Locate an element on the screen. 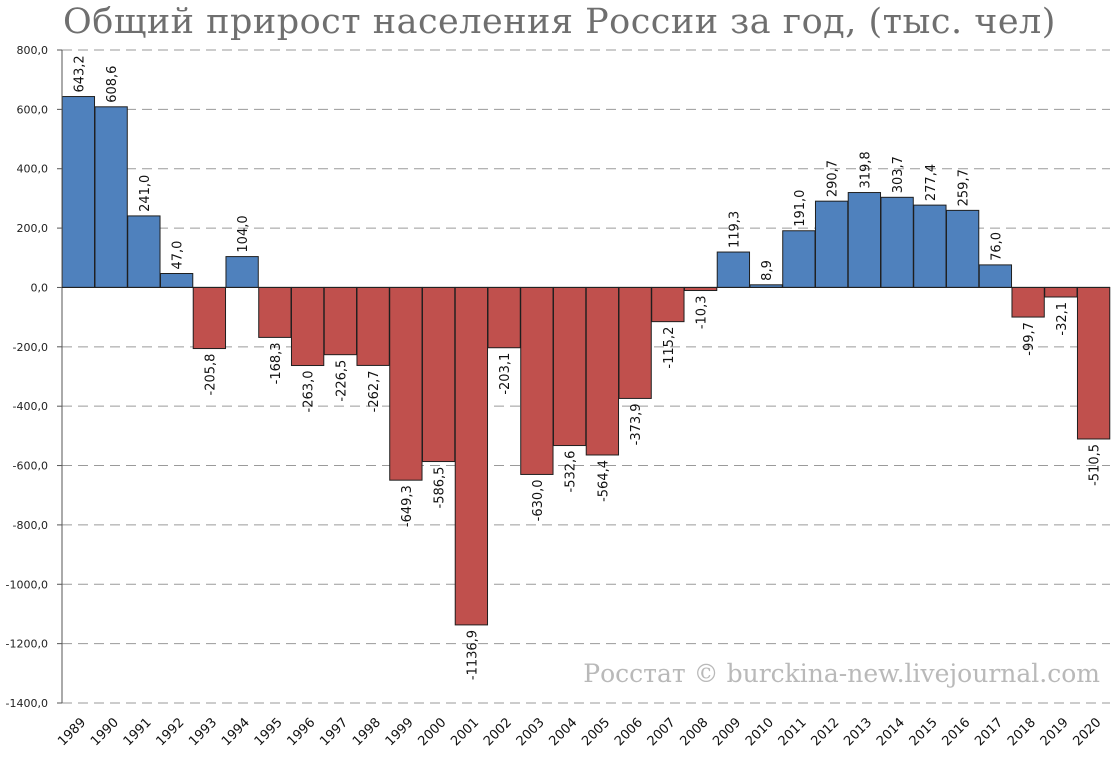 Image resolution: width=1119 pixels, height=767 pixels. data-label: 8,9 is located at coordinates (767, 270).